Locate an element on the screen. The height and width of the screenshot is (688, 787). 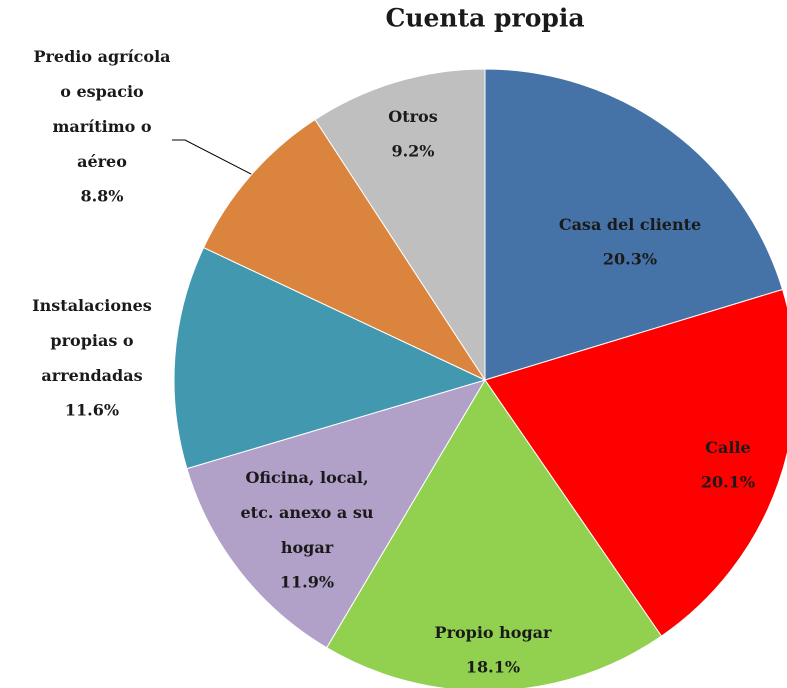
leader-line is located at coordinates (214, 158).